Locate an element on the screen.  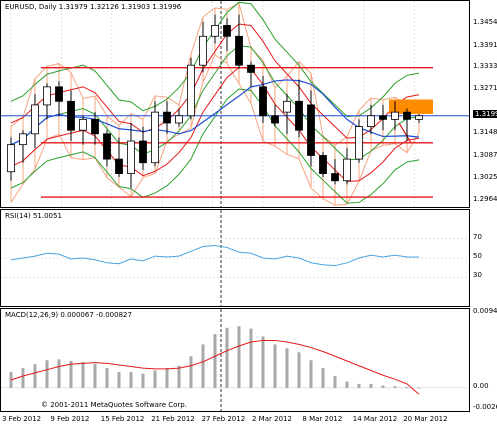
price-tick-label: 1.33330 is located at coordinates (485, 65).